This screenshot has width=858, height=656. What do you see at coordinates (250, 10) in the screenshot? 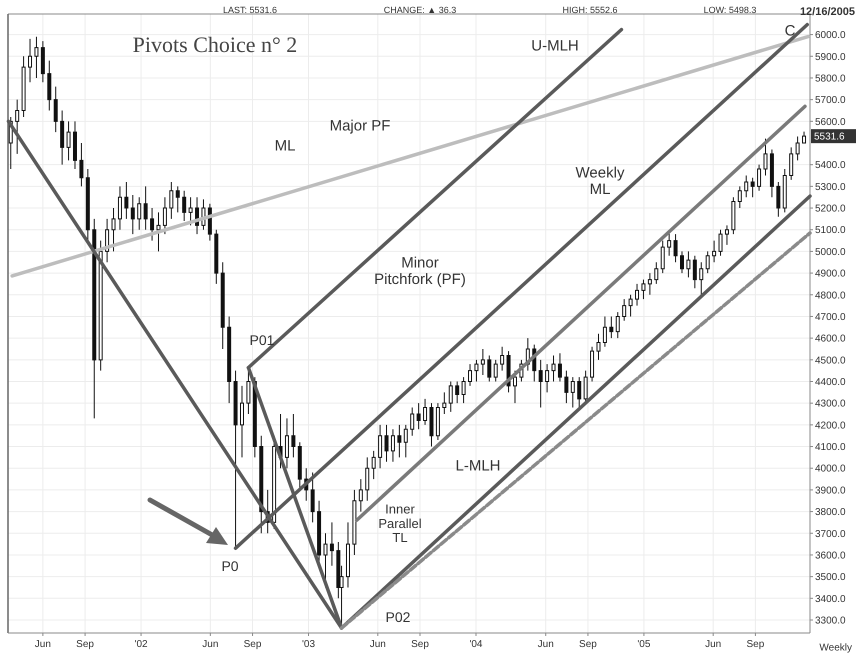
I see `annotation: LAST: 5531.6` at bounding box center [250, 10].